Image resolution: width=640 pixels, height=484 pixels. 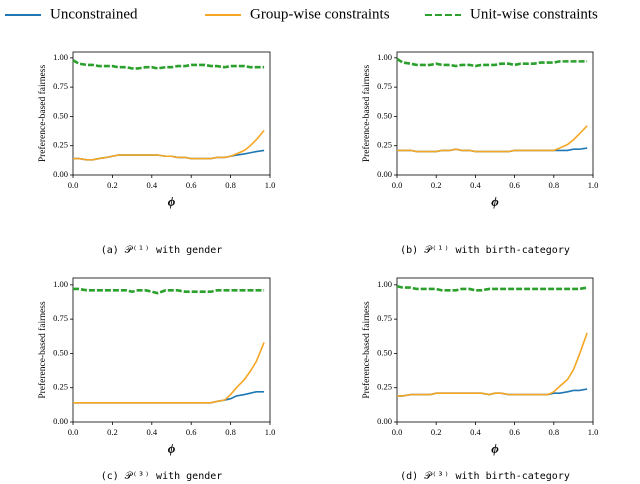 I want to click on legend-item: Unconstrained, so click(x=71, y=14).